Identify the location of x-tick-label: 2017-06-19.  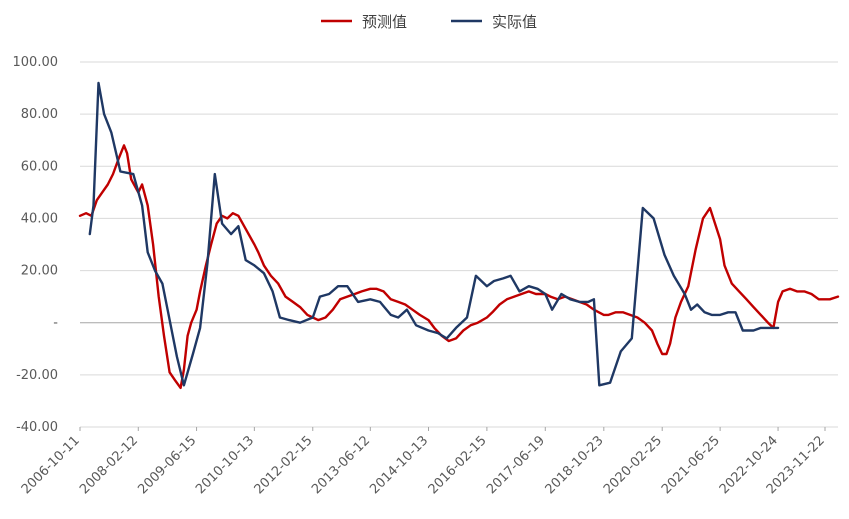
(516, 465).